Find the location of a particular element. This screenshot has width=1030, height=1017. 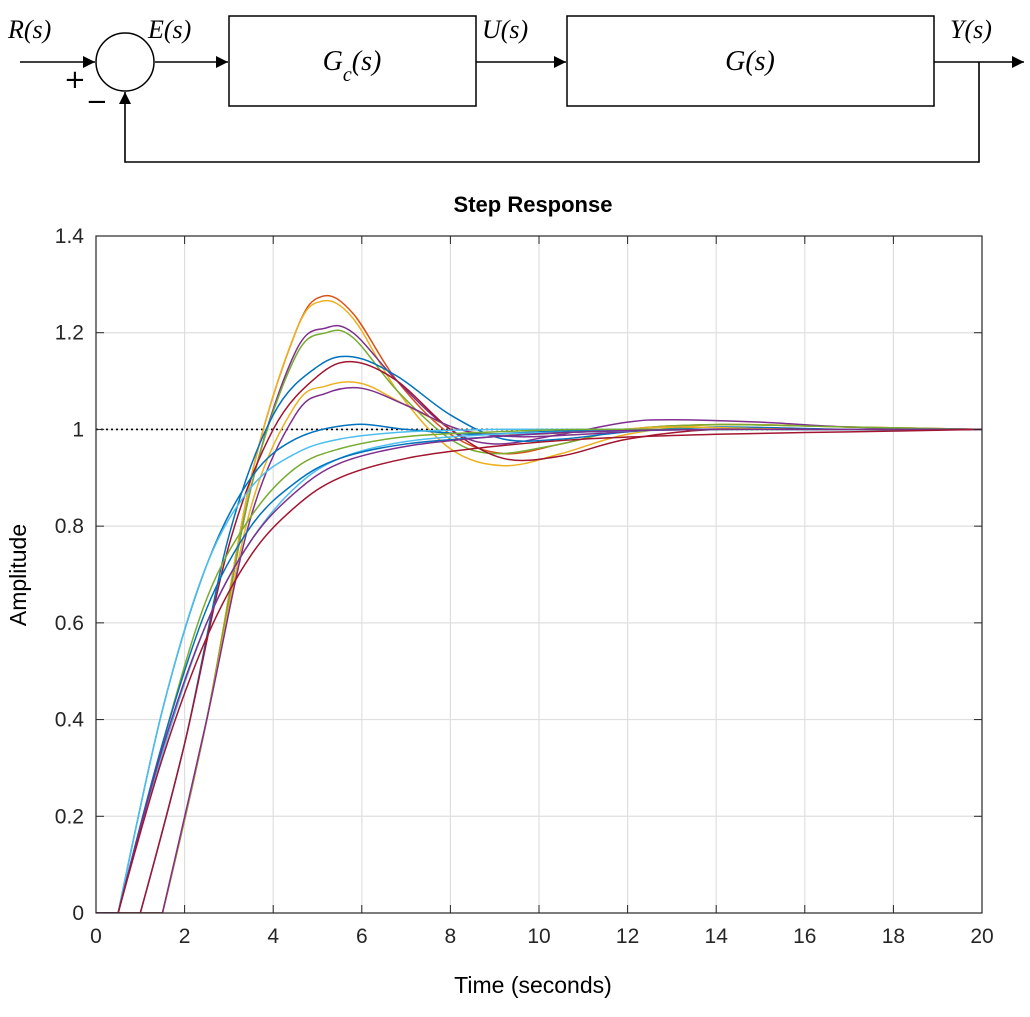

output-label: Y(s) is located at coordinates (971, 29).